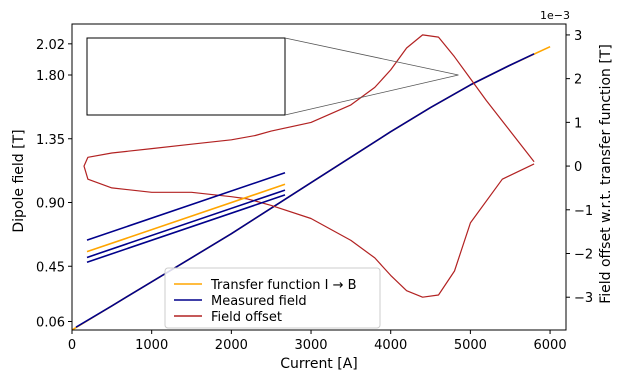  What do you see at coordinates (72, 345) in the screenshot?
I see `x-tick-label: 0` at bounding box center [72, 345].